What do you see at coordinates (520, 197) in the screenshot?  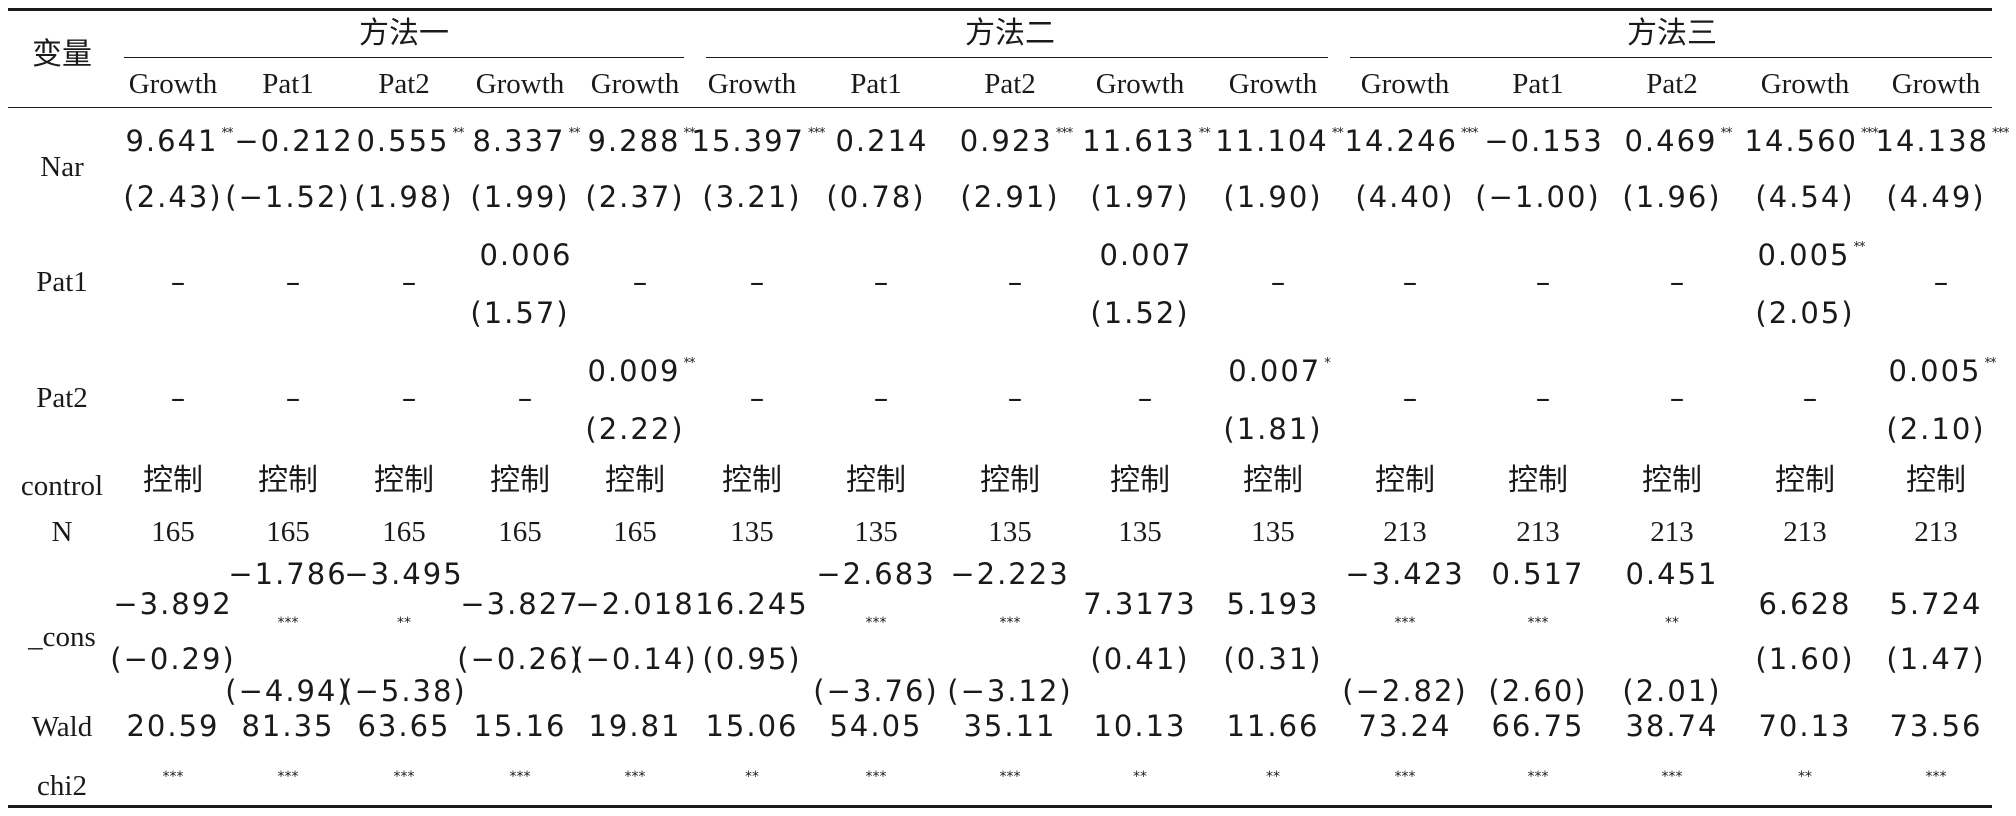 I see `nar-tstat: (1.99)` at bounding box center [520, 197].